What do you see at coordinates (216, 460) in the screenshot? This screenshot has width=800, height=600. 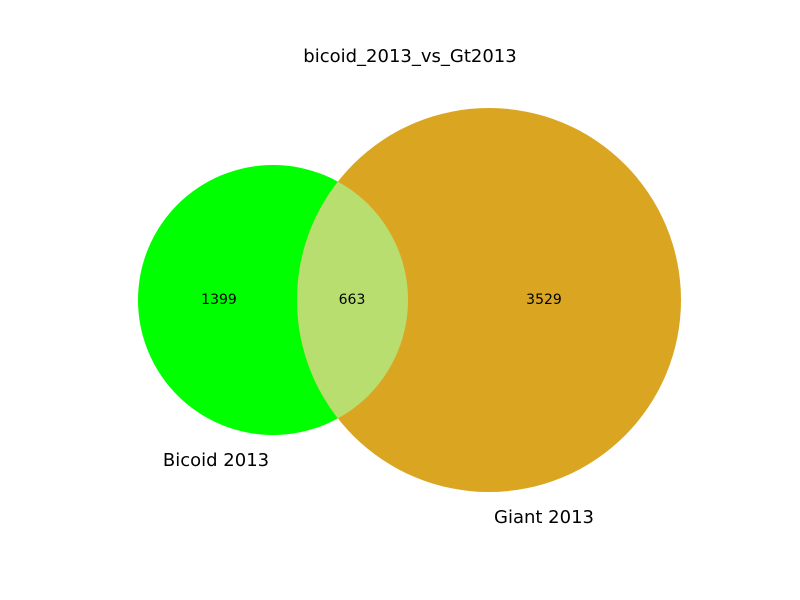 I see `set-a-label: Bicoid 2013` at bounding box center [216, 460].